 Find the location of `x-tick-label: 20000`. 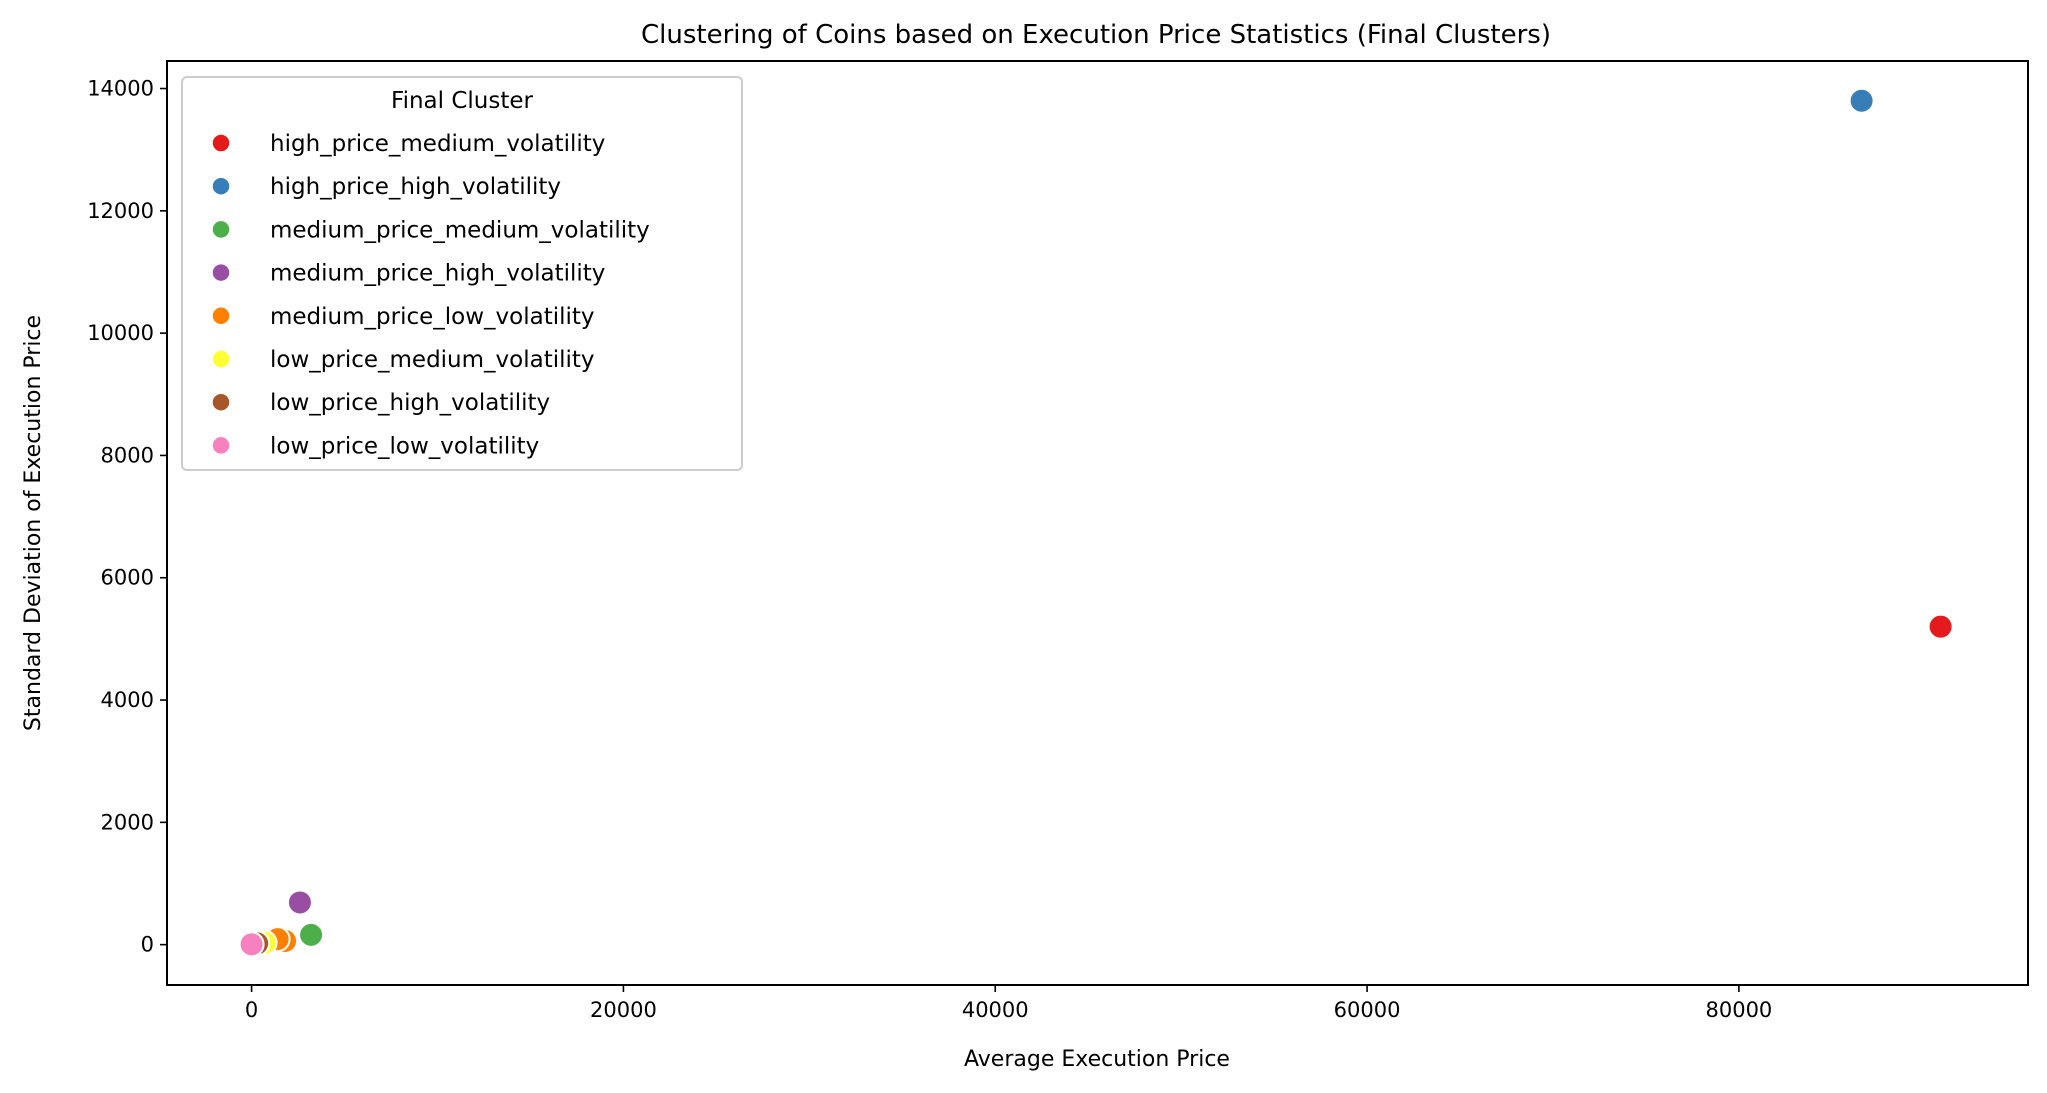

x-tick-label: 20000 is located at coordinates (623, 1010).